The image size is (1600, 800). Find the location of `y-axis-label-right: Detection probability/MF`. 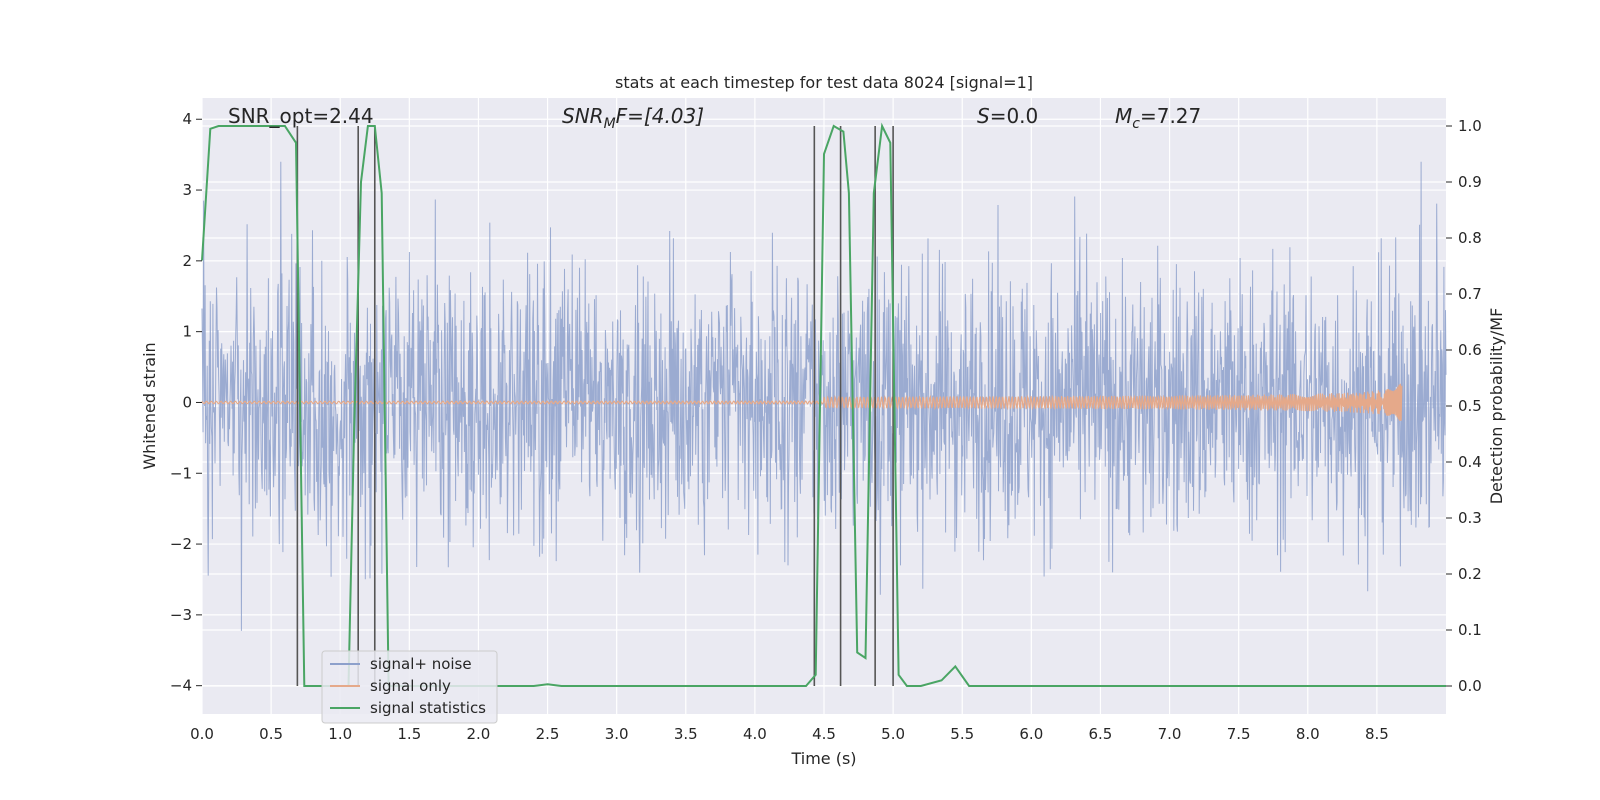

y-axis-label-right: Detection probability/MF is located at coordinates (1496, 406).